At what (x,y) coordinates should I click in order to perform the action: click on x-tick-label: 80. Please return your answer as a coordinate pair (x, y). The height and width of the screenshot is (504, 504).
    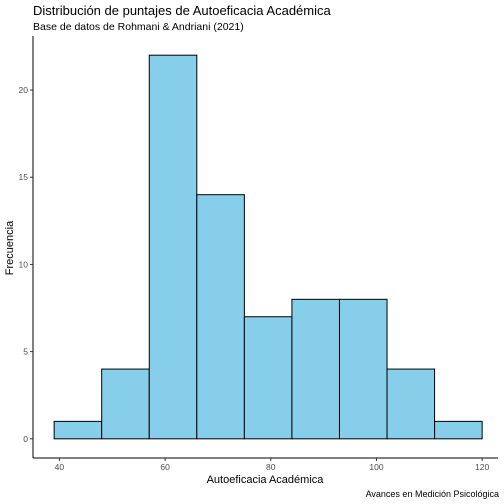
    Looking at the image, I should click on (271, 467).